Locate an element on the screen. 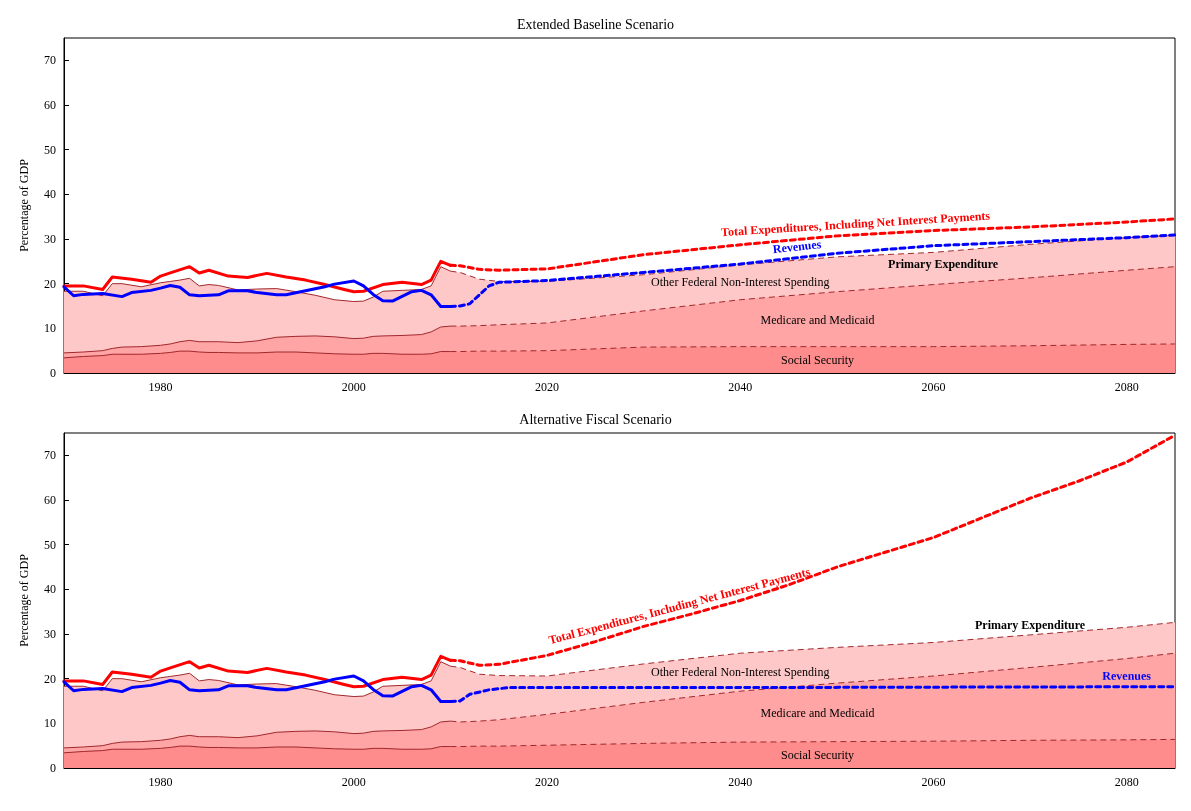 This screenshot has height=811, width=1191. series-label: Revenues is located at coordinates (1127, 675).